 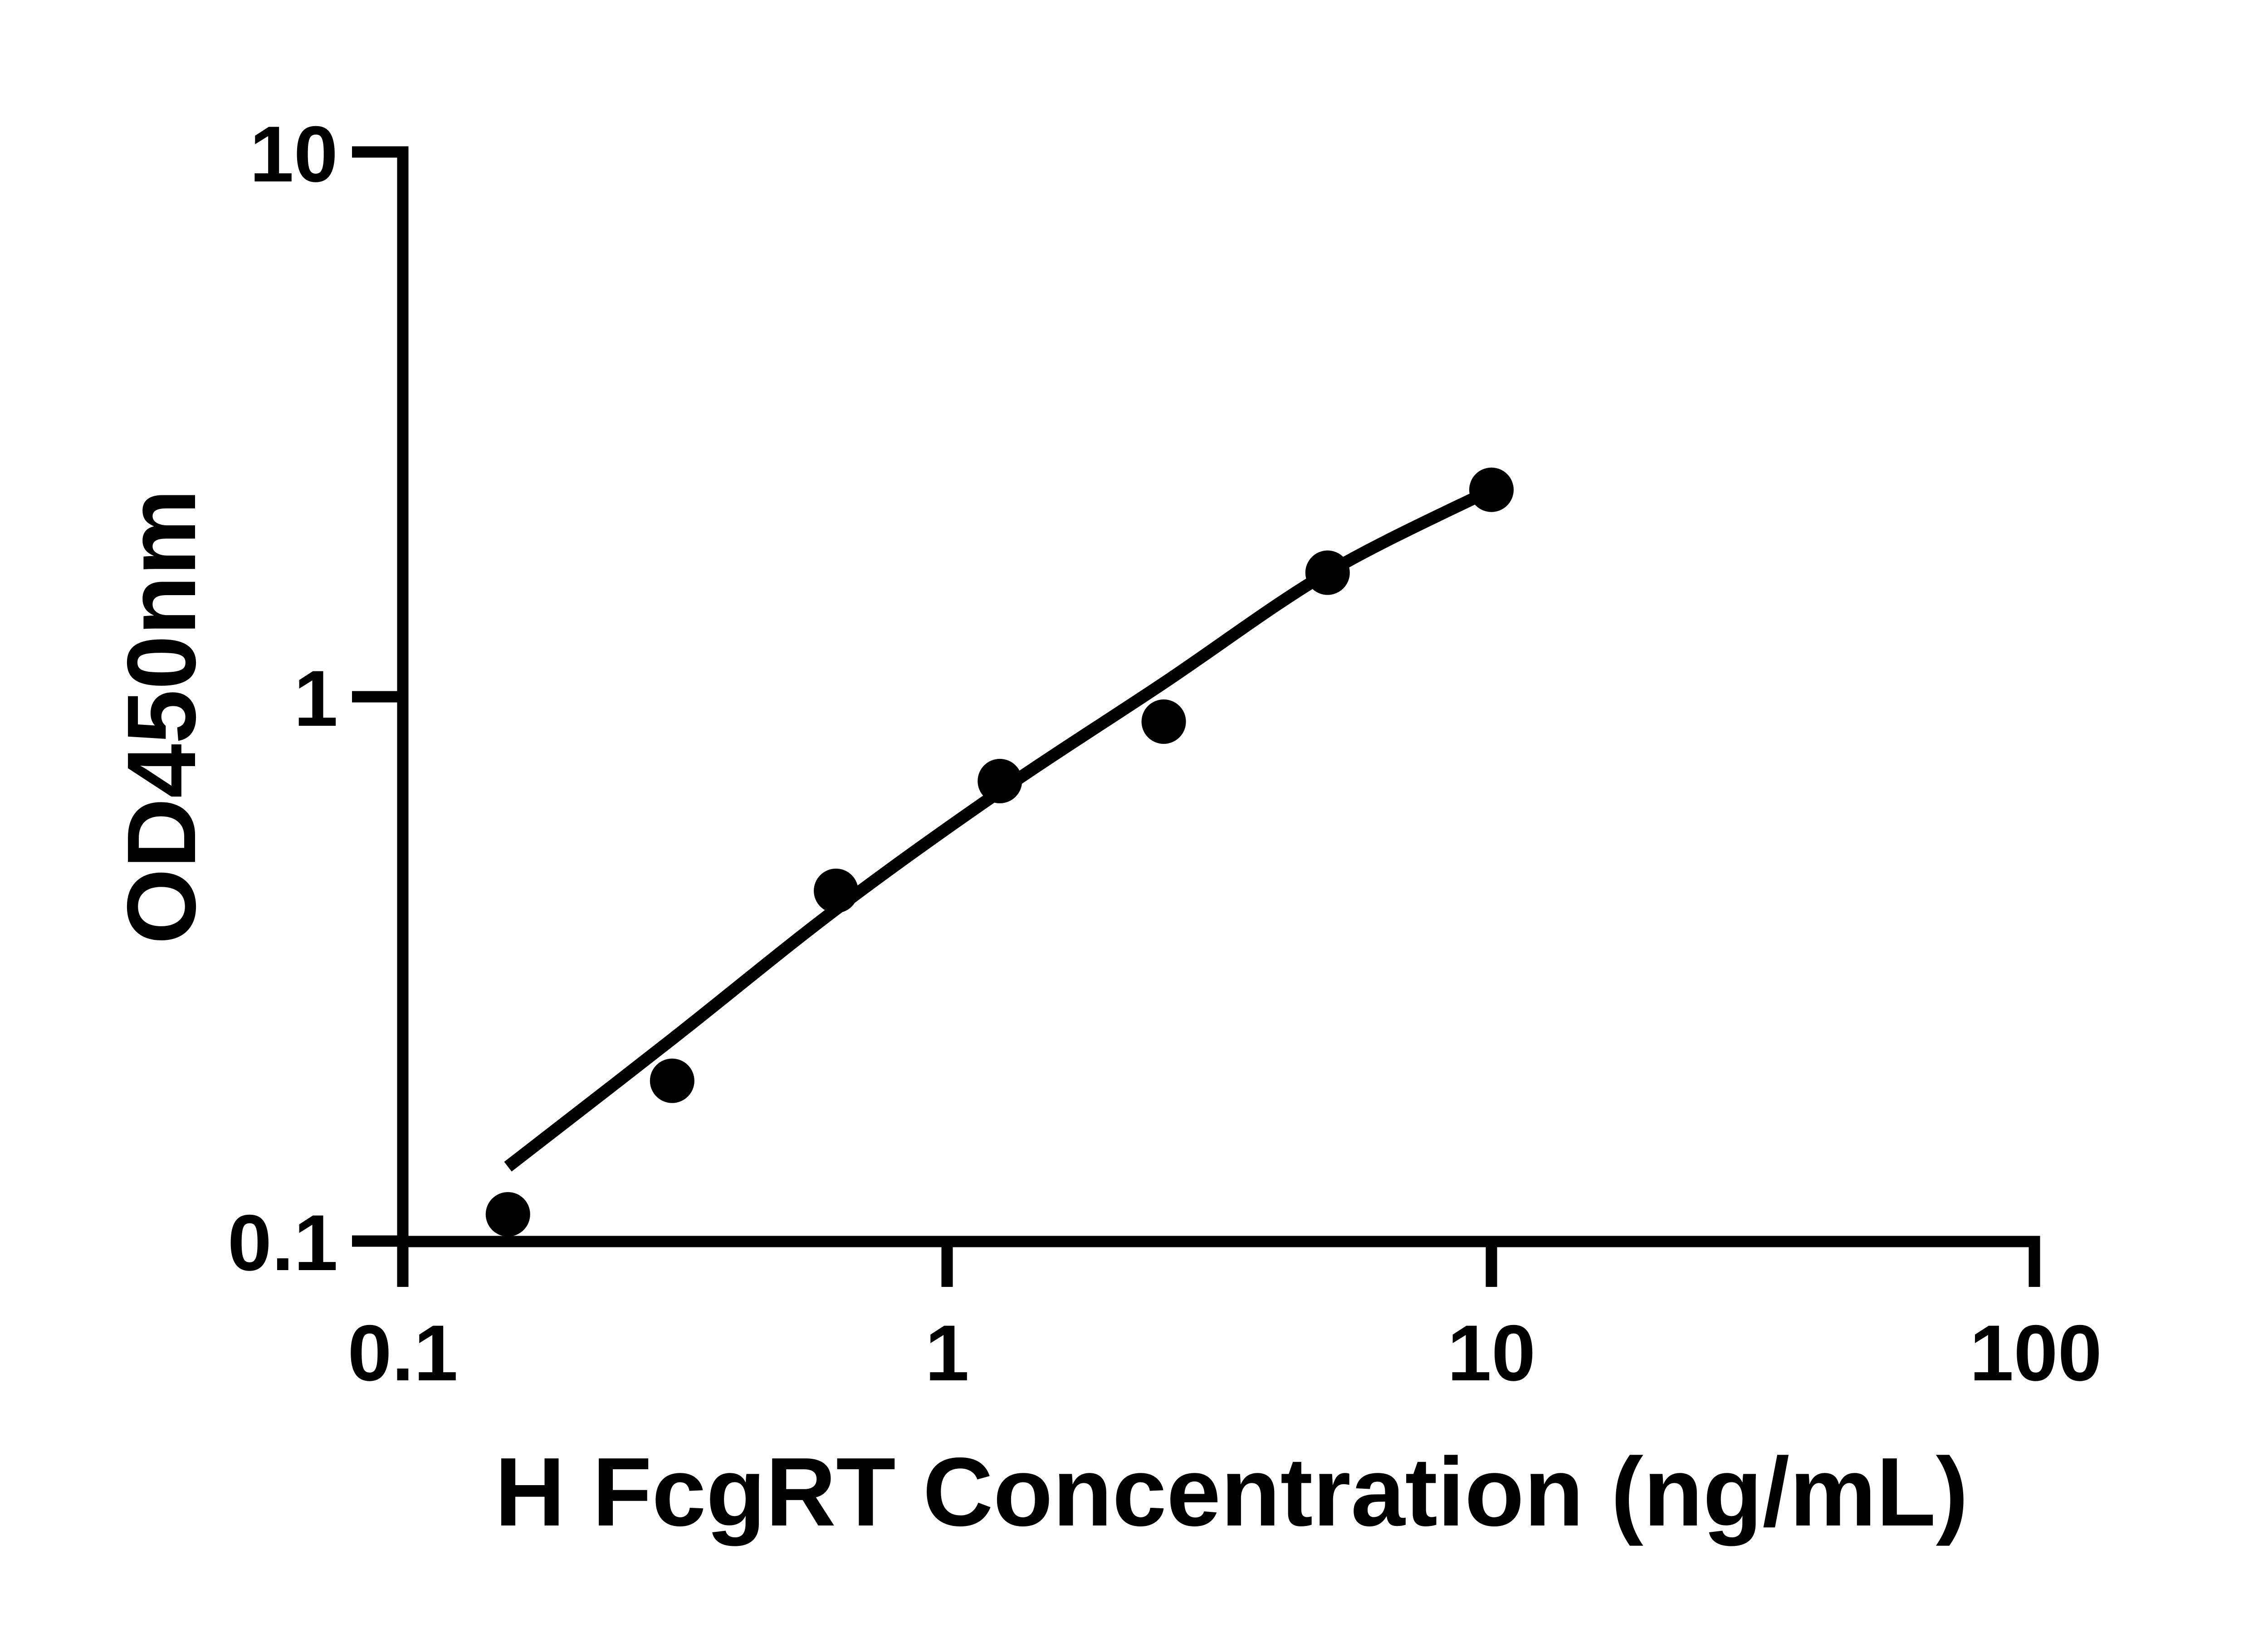 I want to click on y-tick-label: 10, so click(x=293, y=154).